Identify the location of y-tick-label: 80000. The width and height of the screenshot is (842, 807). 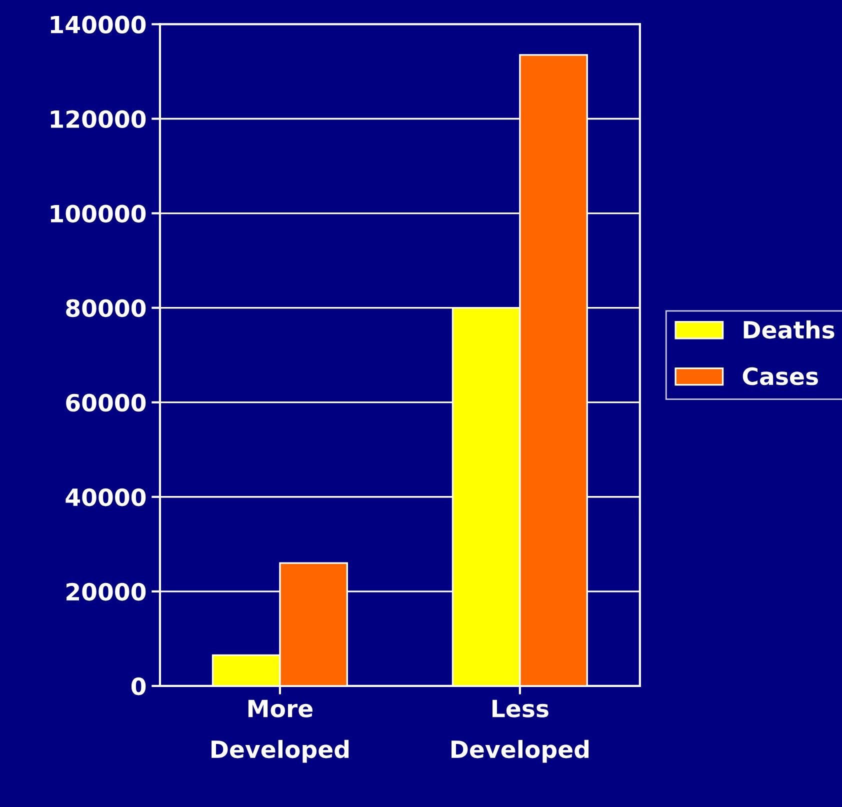
(106, 308).